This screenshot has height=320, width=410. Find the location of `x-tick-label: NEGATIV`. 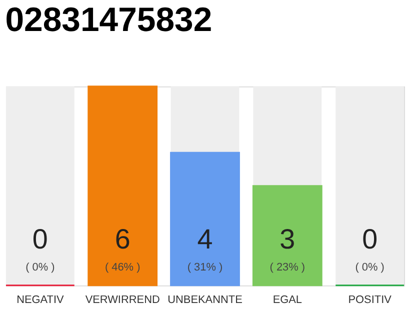

x-tick-label: NEGATIV is located at coordinates (40, 300).